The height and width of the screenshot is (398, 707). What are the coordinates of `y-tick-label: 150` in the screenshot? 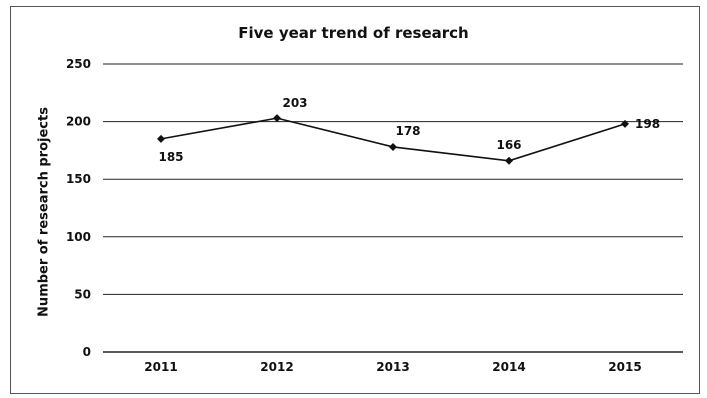 It's located at (78, 179).